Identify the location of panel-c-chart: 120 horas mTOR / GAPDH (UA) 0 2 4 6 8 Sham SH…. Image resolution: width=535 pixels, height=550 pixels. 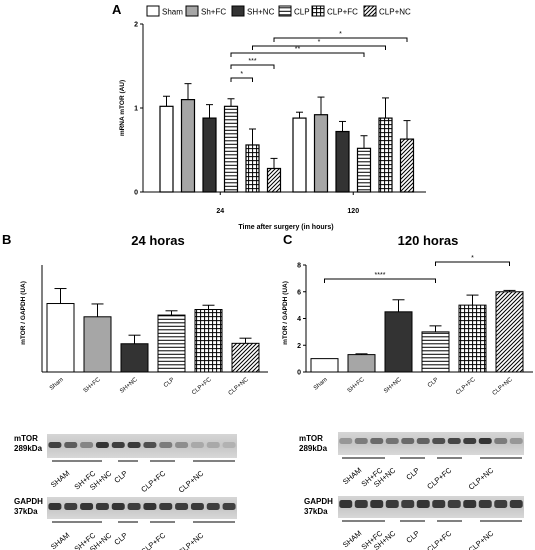
(407, 315).